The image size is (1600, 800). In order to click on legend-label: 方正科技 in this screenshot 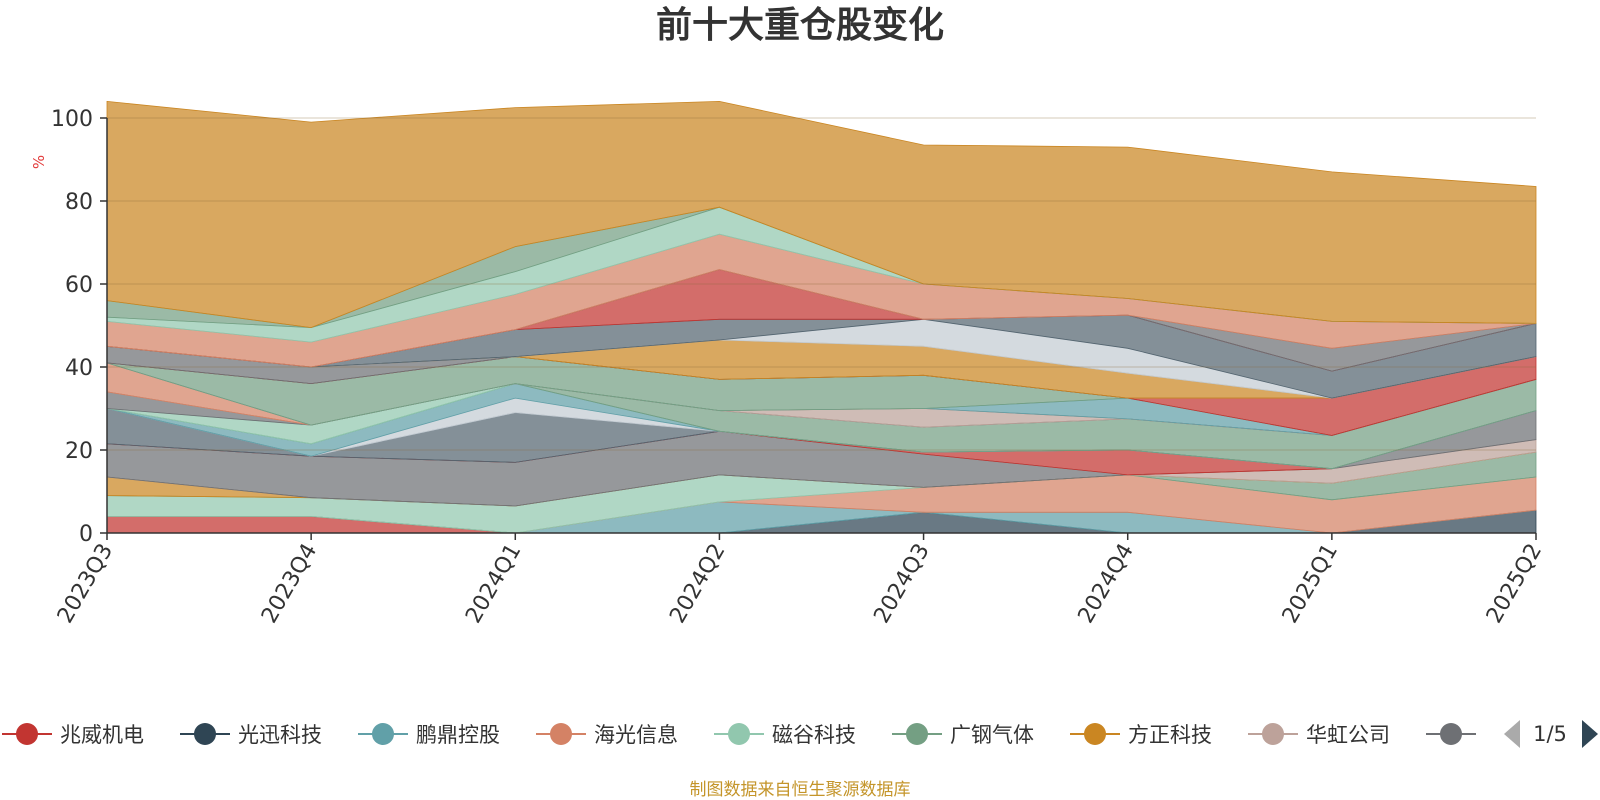, I will do `click(1170, 735)`.